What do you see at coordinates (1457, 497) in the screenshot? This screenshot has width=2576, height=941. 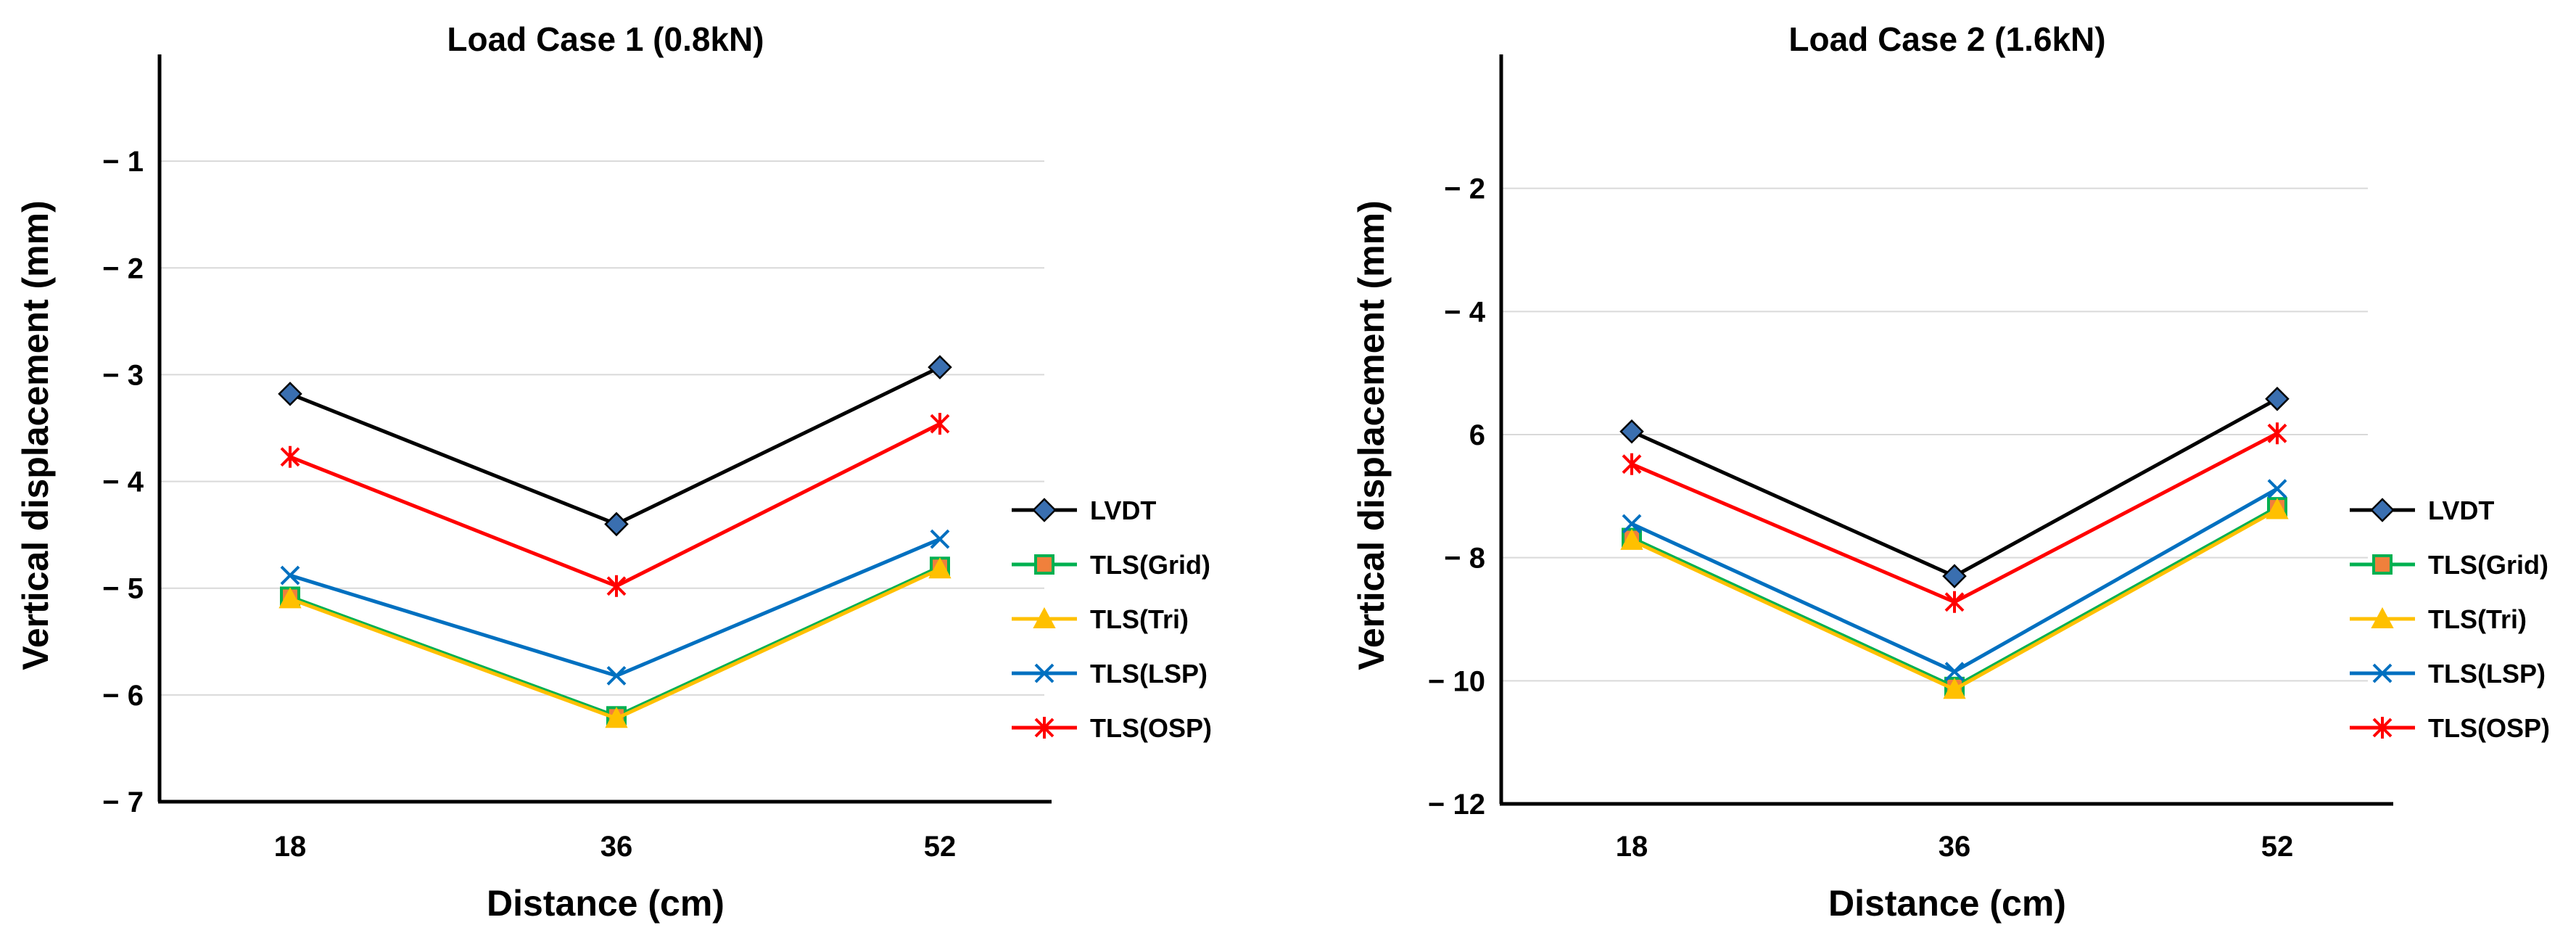 I see `y-ticks: − 2 − 4 6 − 8 − 10 − 12` at bounding box center [1457, 497].